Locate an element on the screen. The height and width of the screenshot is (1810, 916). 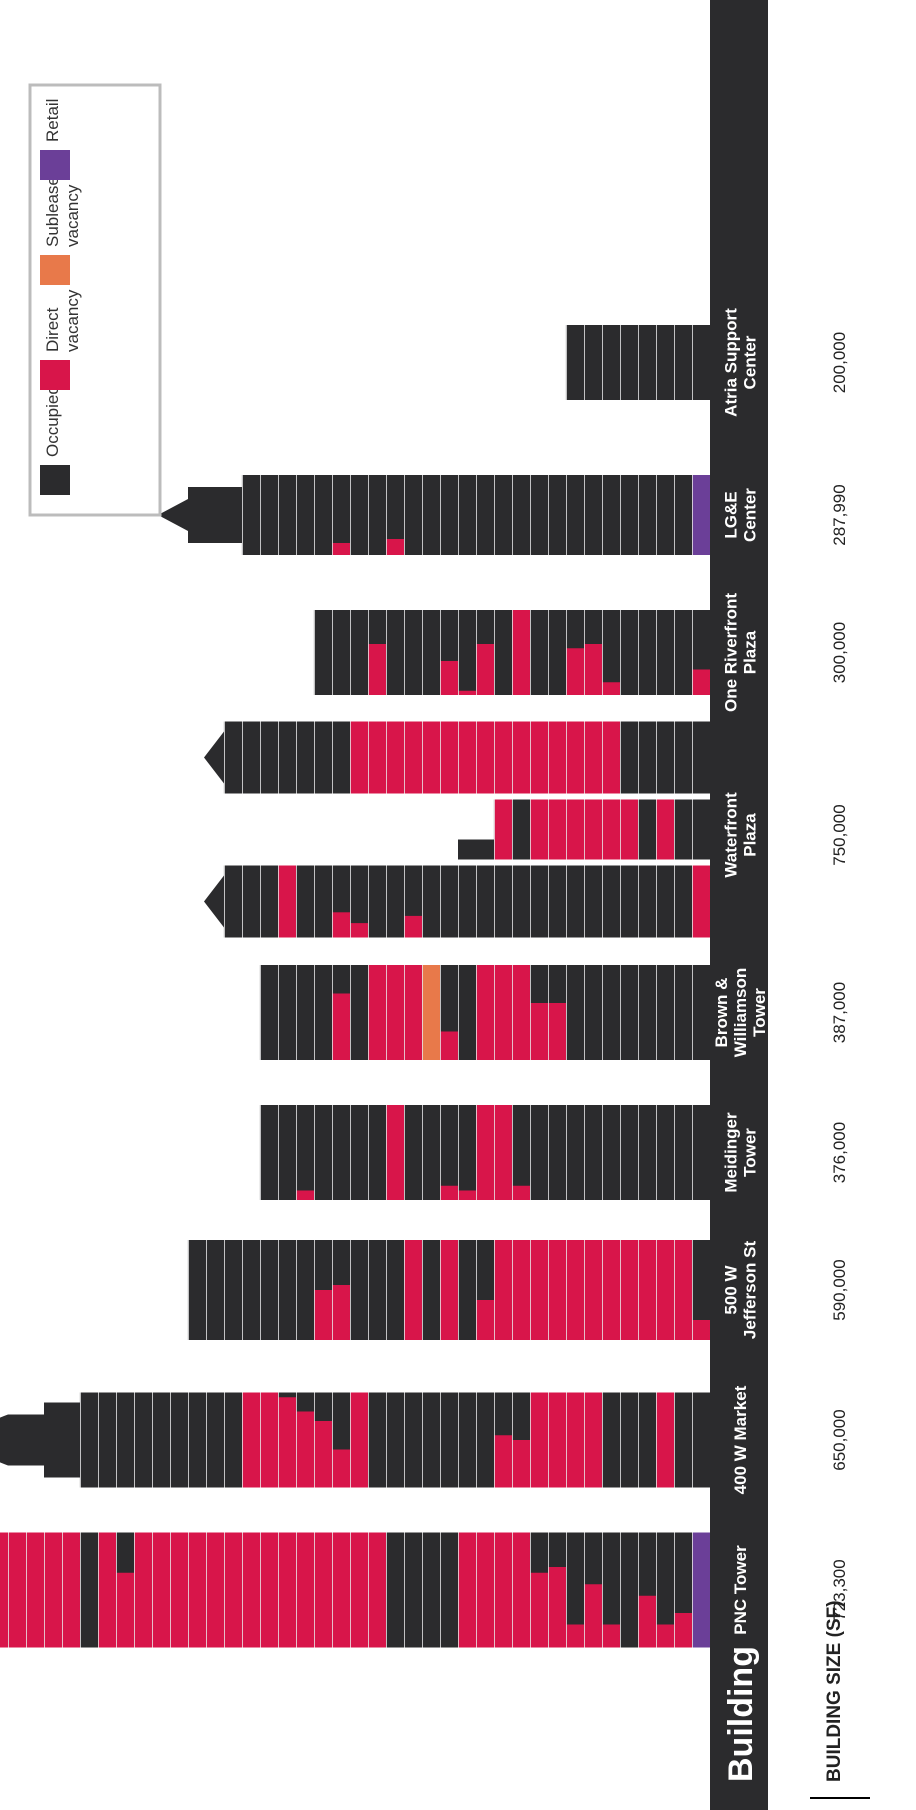
building-name-9-line-1: Atria Support is located at coordinates (731, 362).